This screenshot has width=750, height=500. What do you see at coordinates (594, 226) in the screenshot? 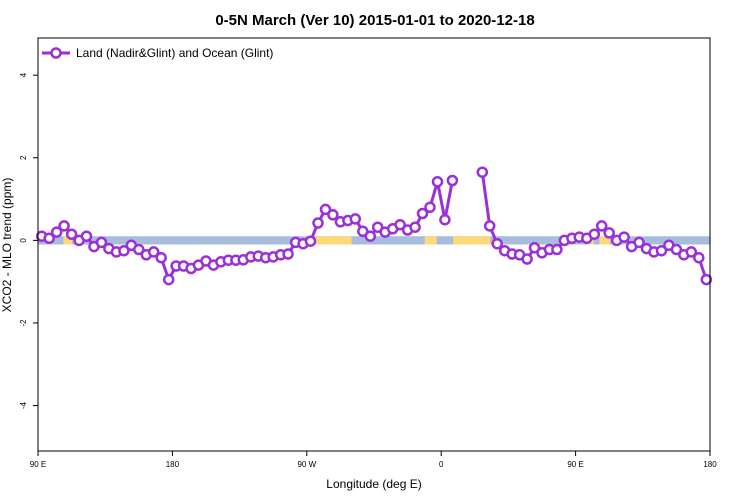
I see `series-line` at bounding box center [594, 226].